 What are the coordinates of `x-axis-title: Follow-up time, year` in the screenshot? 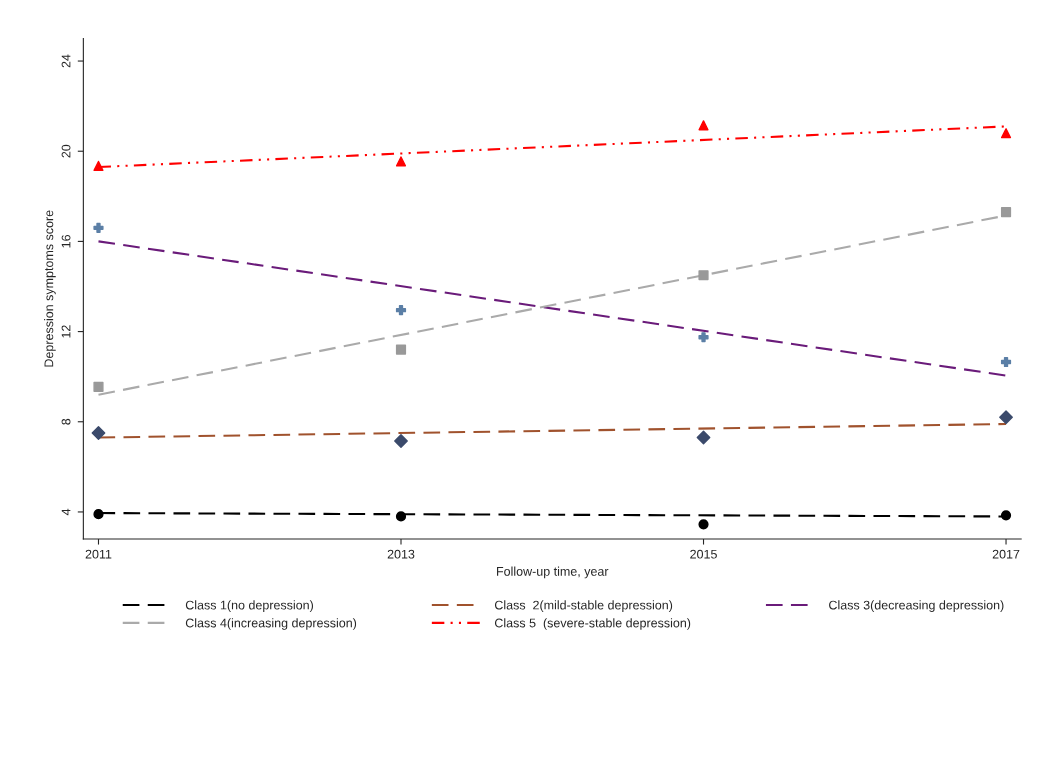 It's located at (553, 572).